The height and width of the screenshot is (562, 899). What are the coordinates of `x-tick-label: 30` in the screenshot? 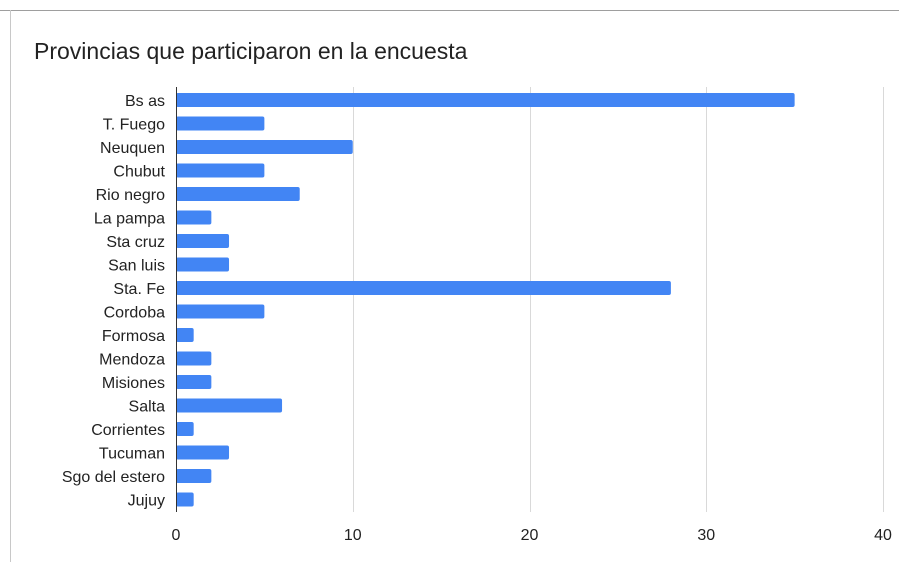 It's located at (706, 535).